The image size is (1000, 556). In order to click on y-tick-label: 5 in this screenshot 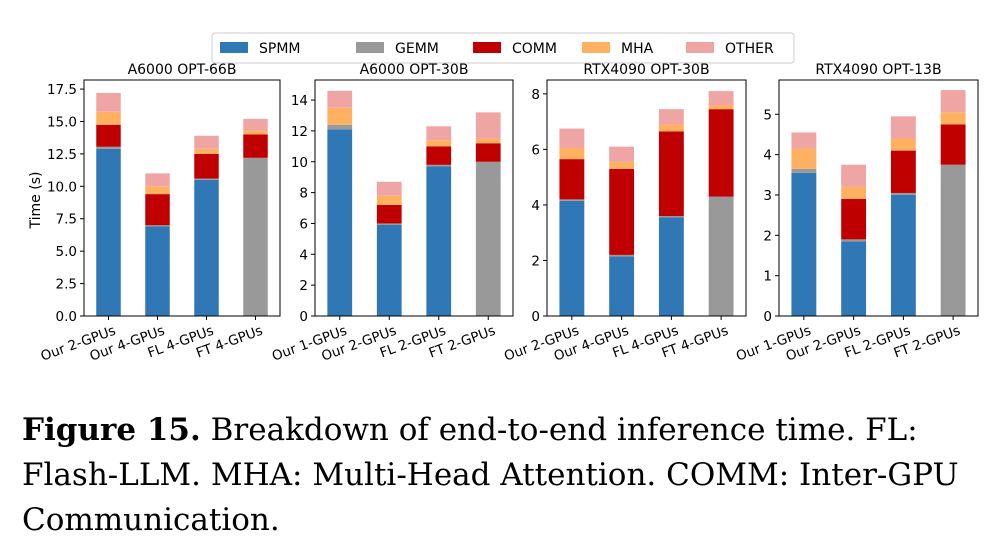, I will do `click(767, 115)`.